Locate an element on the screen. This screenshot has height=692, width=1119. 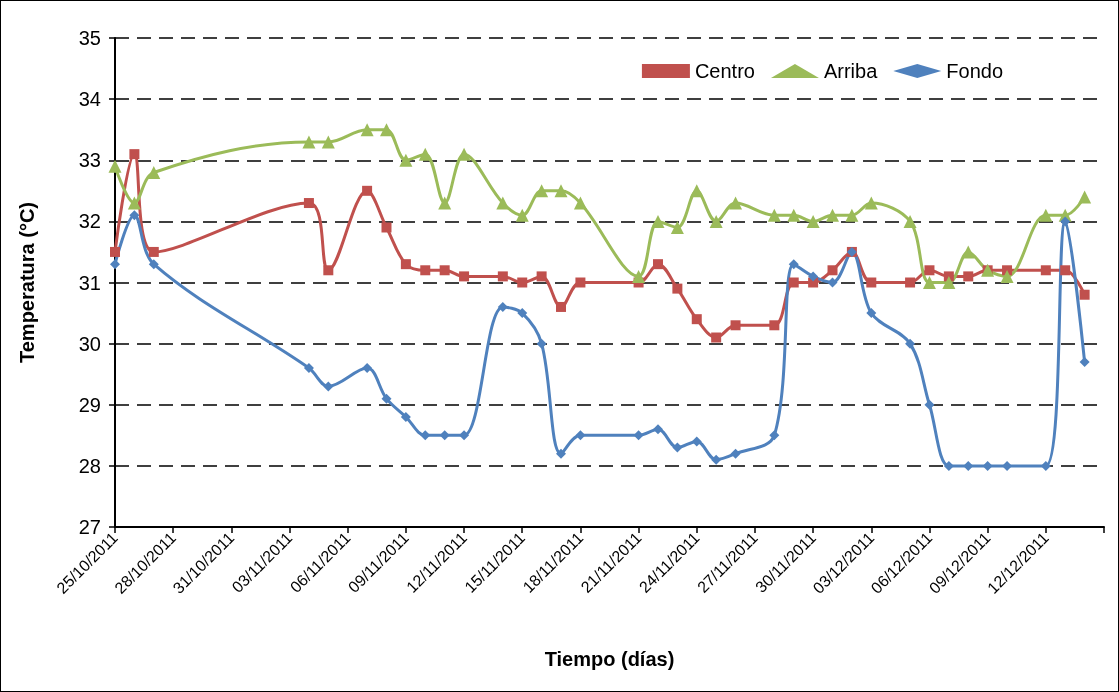
y-tick-label: 31 is located at coordinates (89, 282).